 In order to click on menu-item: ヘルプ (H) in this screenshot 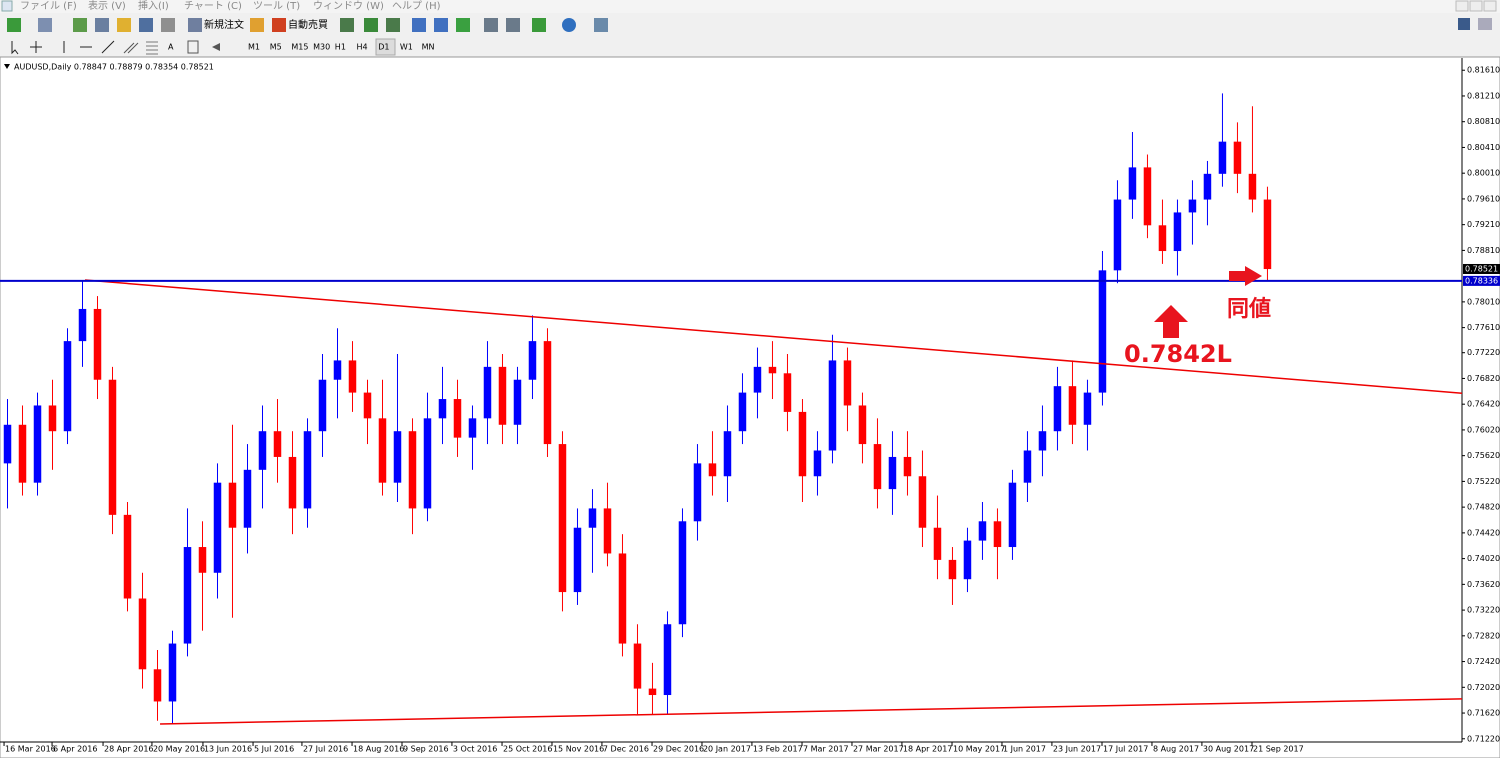, I will do `click(416, 6)`.